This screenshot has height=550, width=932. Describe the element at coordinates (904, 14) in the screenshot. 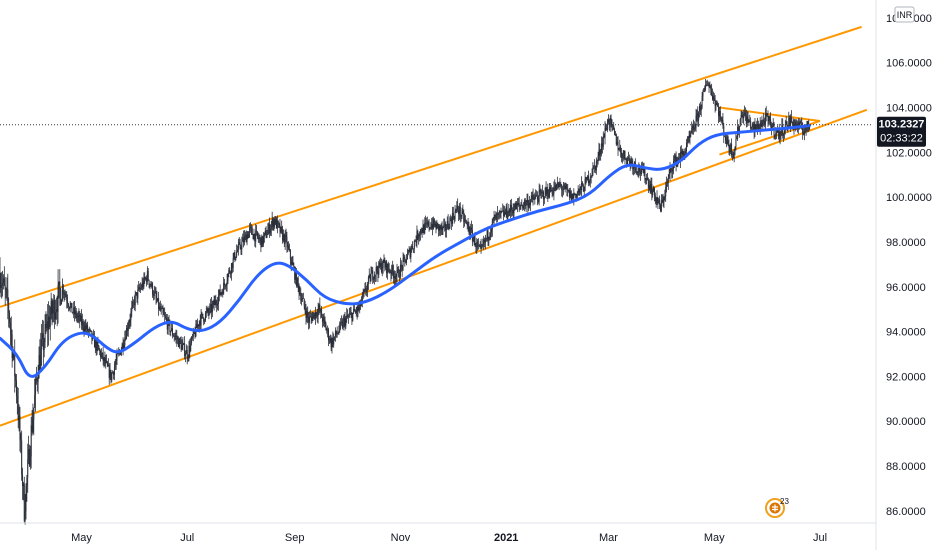

I see `currency-badge: INR` at that location.